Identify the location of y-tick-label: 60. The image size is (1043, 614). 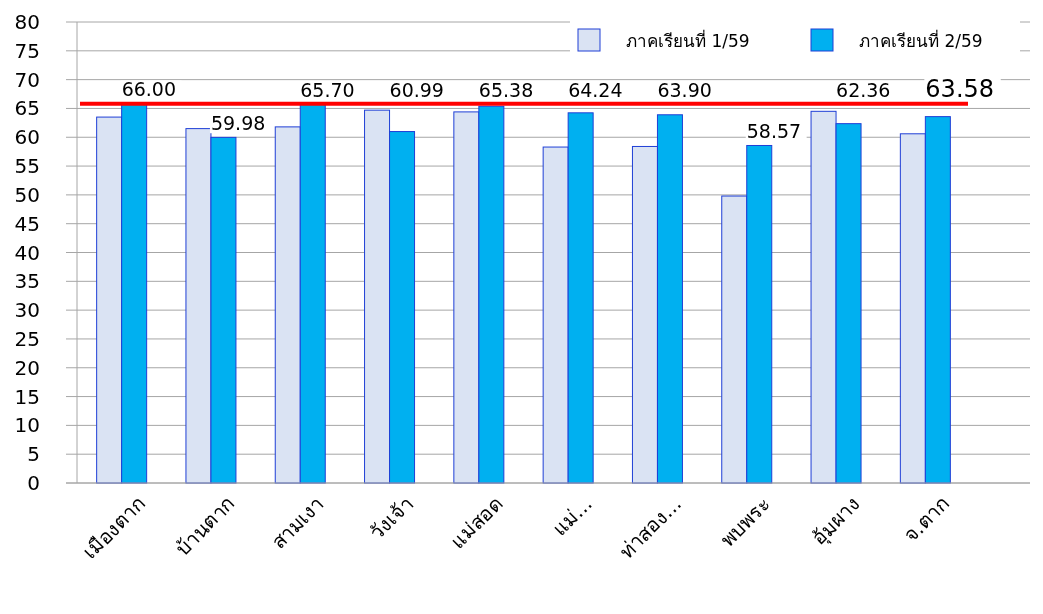
(27, 137).